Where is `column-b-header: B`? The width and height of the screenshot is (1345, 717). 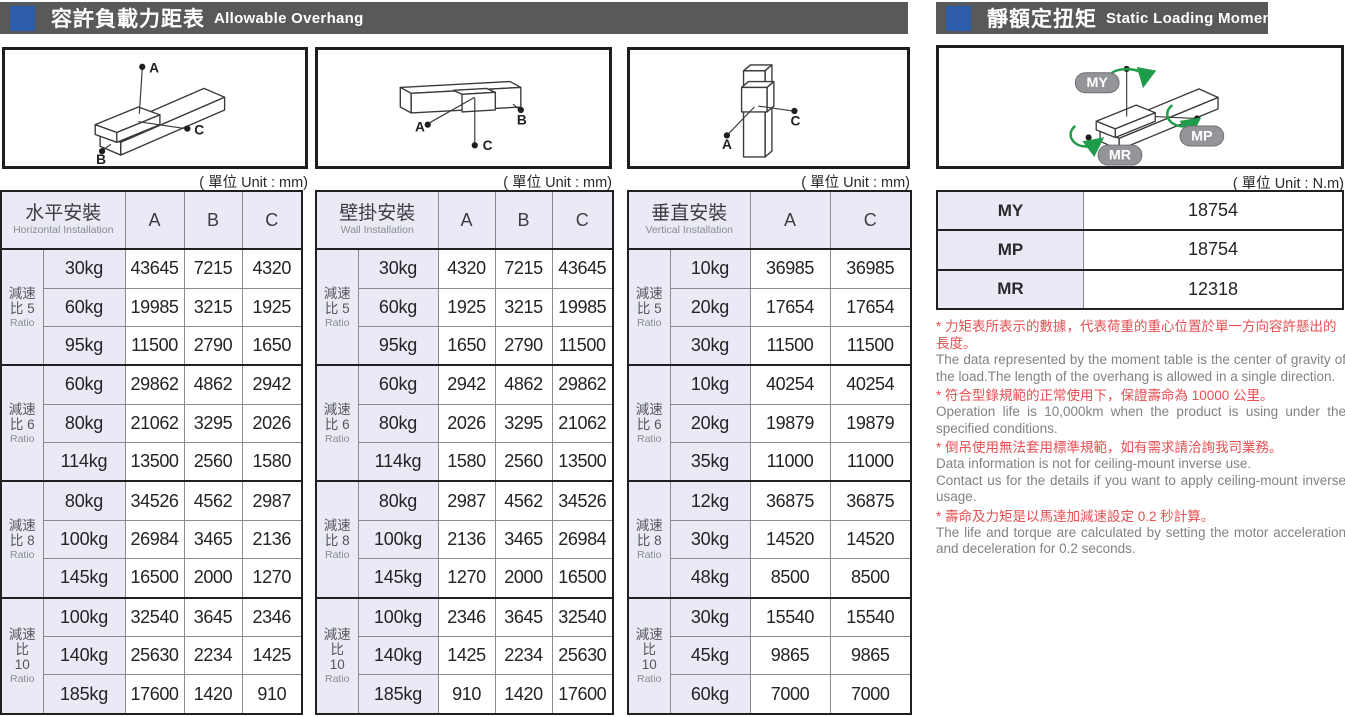 column-b-header: B is located at coordinates (213, 220).